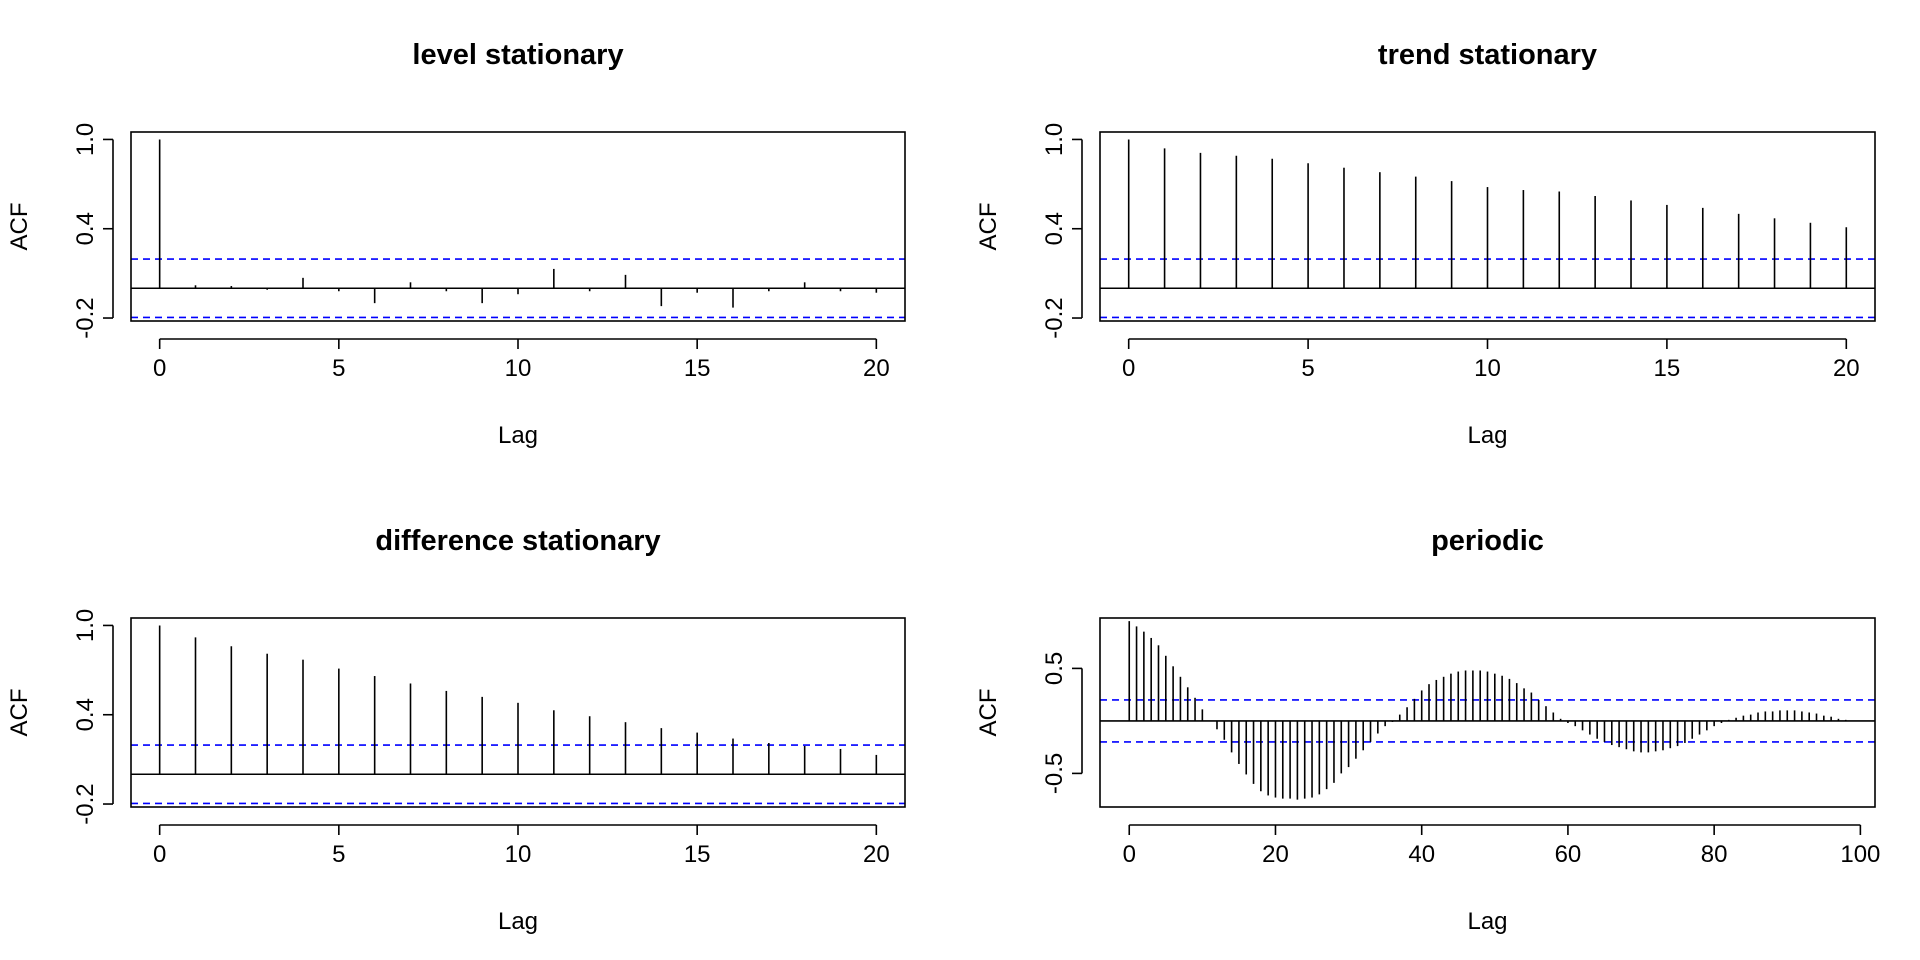  Describe the element at coordinates (517, 55) in the screenshot. I see `chart-title: level stationary` at that location.